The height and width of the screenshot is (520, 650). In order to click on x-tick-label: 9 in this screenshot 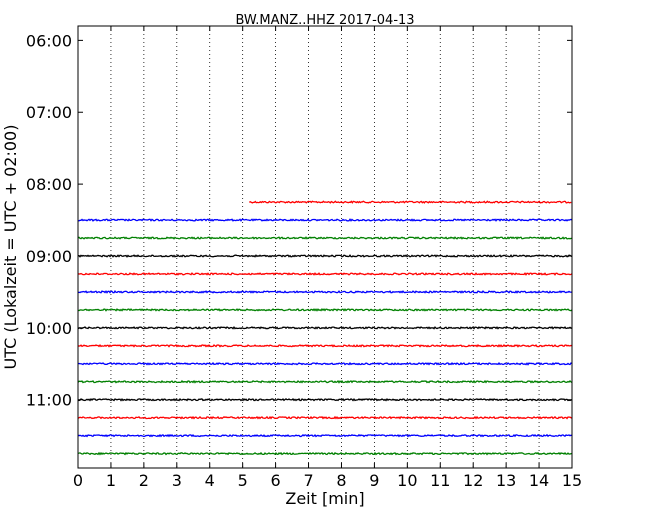, I will do `click(374, 480)`.